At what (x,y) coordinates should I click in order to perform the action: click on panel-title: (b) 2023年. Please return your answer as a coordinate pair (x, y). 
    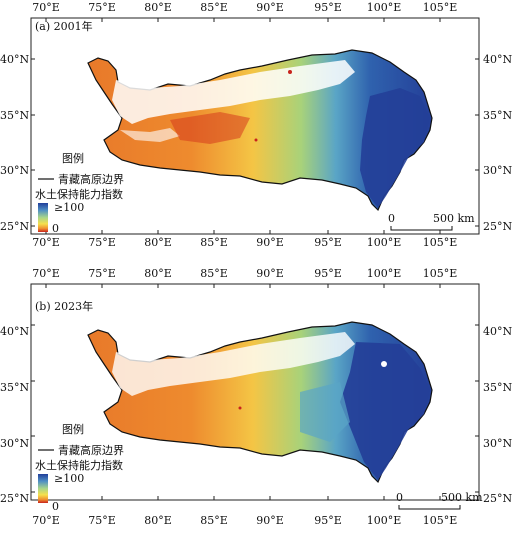
    Looking at the image, I should click on (64, 306).